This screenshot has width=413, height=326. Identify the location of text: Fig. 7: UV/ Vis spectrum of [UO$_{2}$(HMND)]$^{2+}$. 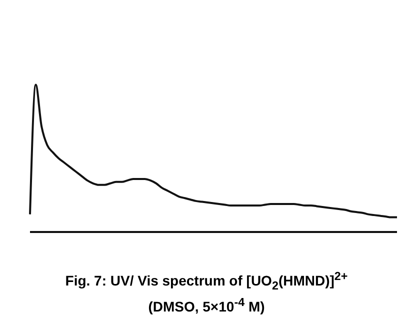
(206, 281).